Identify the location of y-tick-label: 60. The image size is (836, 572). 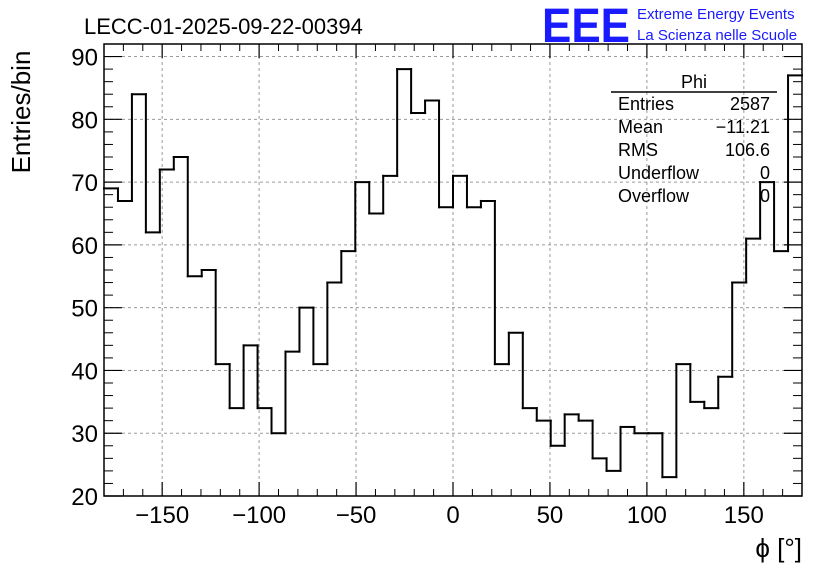
(84, 246).